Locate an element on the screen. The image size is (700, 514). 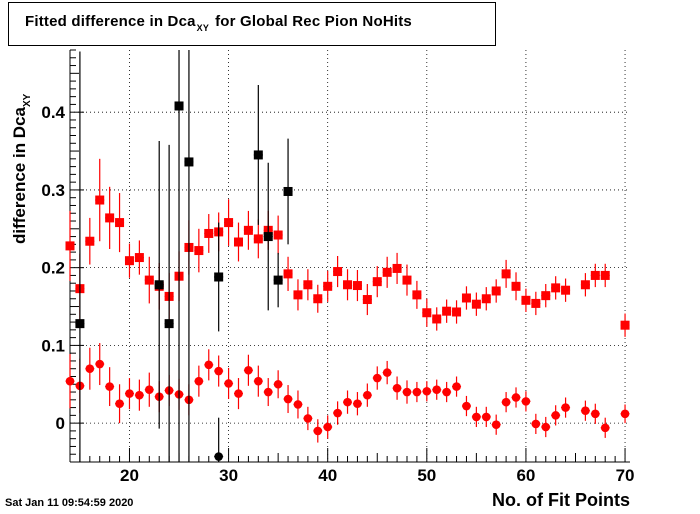
x-tick-label: 30 is located at coordinates (228, 475).